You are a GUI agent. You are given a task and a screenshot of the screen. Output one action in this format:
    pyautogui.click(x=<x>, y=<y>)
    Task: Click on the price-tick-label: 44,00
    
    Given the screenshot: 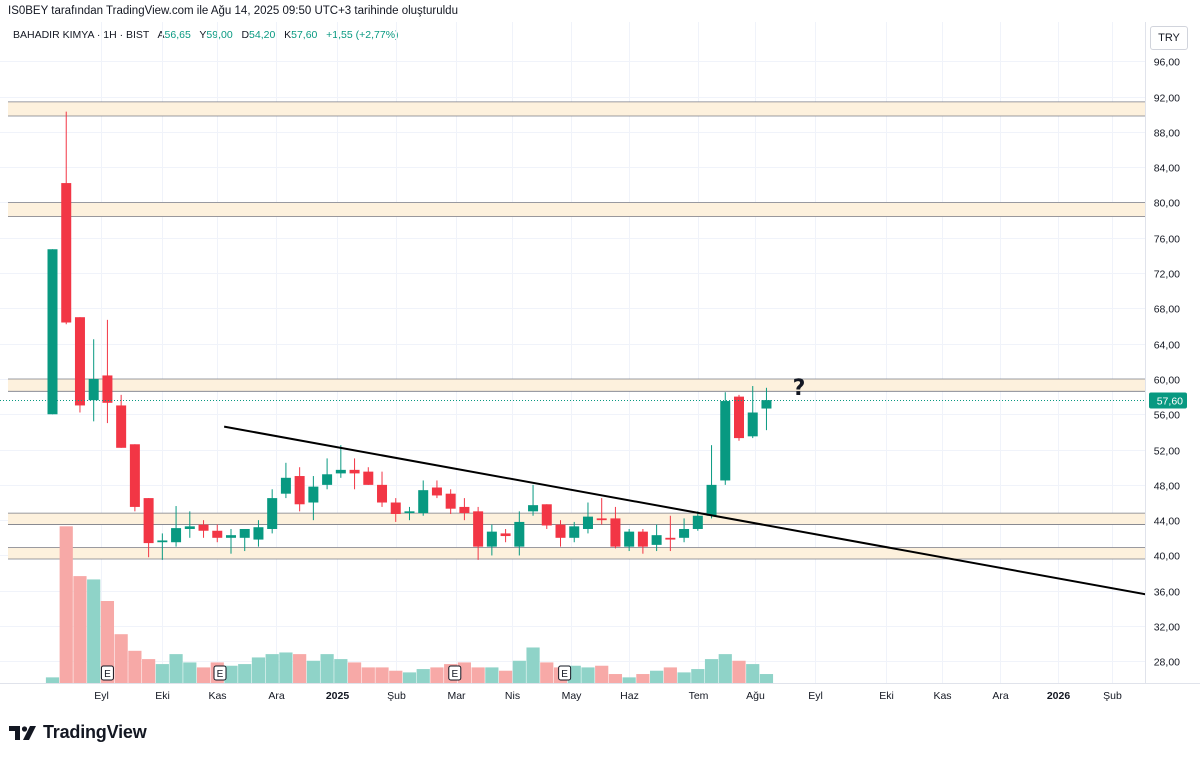 What is the action you would take?
    pyautogui.click(x=1167, y=522)
    